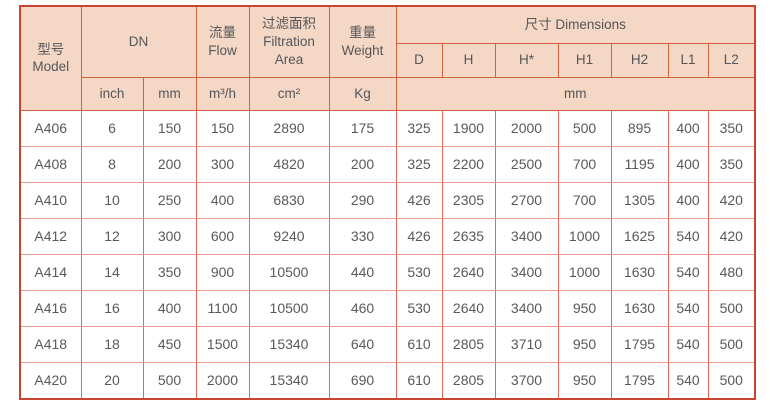  I want to click on cell-filtration-area: 6830, so click(289, 200).